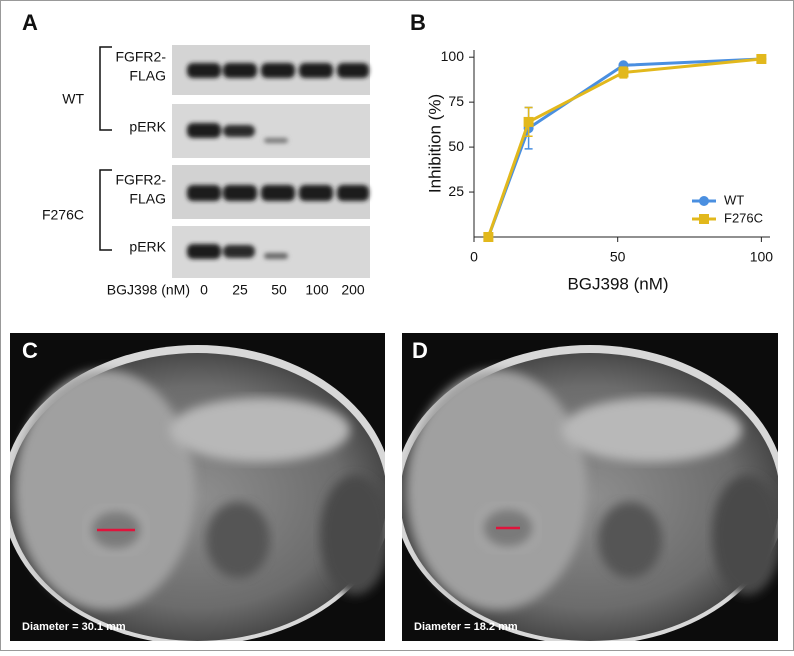 This screenshot has height=656, width=794. Describe the element at coordinates (474, 257) in the screenshot. I see `x-tick-label: 0` at that location.